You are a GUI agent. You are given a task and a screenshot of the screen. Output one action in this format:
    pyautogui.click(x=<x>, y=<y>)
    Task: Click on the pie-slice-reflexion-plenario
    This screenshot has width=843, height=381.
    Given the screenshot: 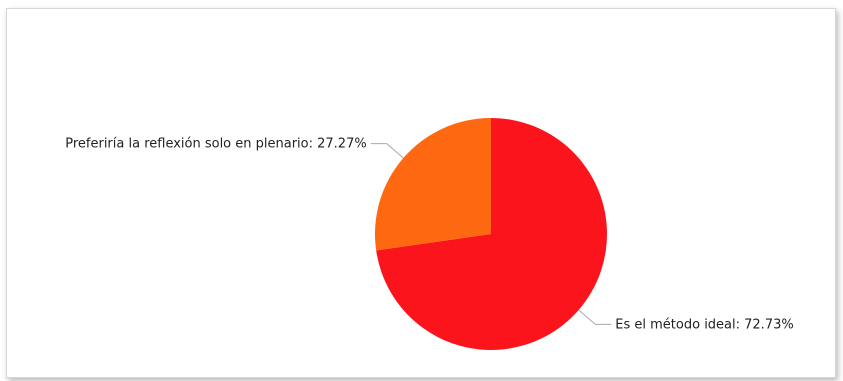 What is the action you would take?
    pyautogui.click(x=433, y=184)
    